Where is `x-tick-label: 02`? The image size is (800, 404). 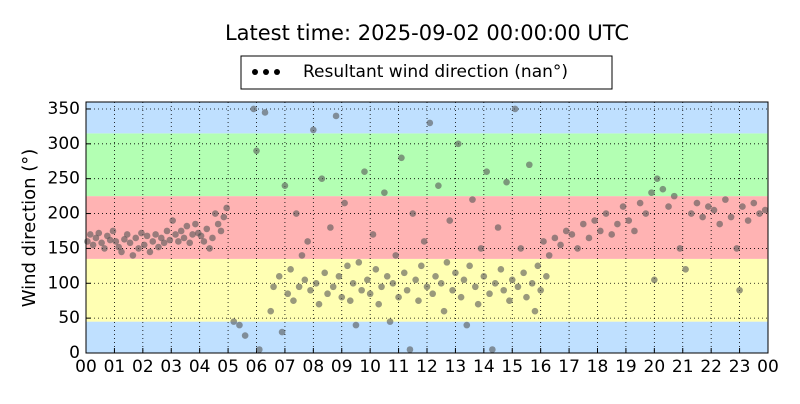
x-tick-label: 02 is located at coordinates (143, 367).